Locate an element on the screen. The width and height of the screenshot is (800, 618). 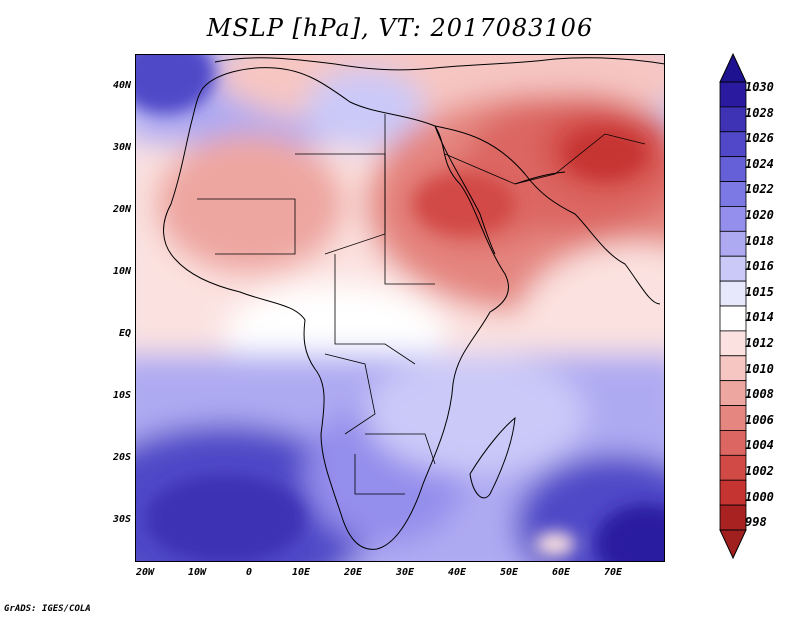
colorbar-label: 1004 is located at coordinates (759, 445).